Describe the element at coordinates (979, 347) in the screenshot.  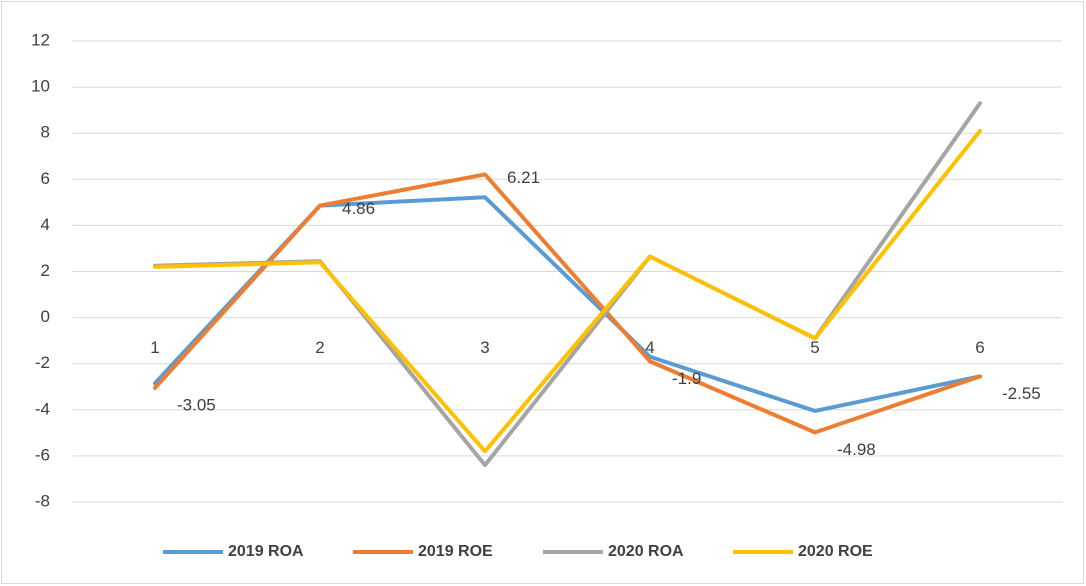
I see `x-tick-label: 6` at that location.